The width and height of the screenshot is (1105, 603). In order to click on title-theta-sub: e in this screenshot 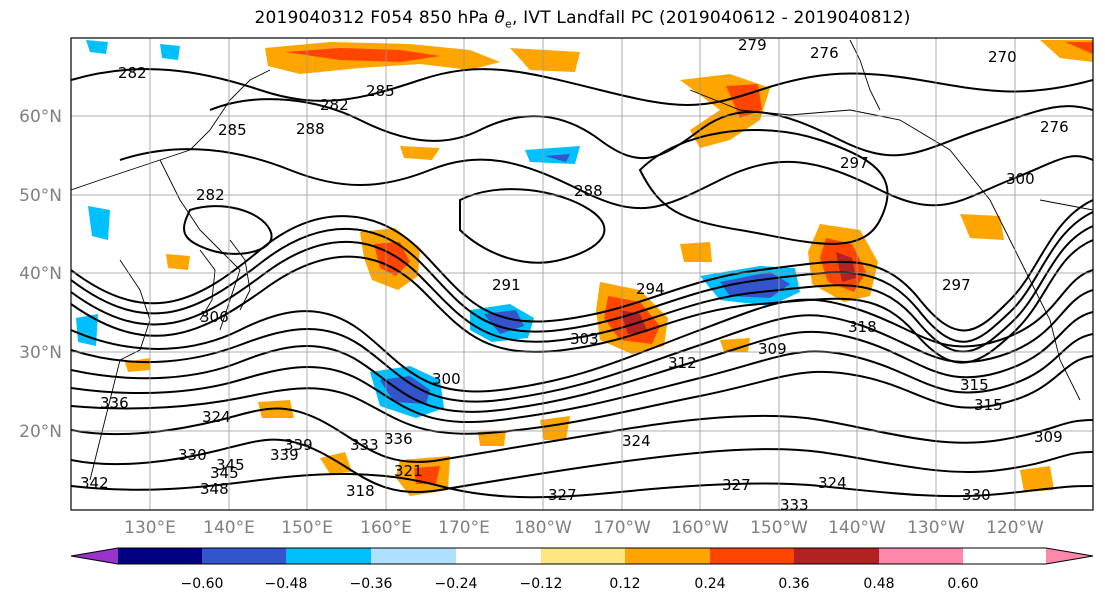, I will do `click(508, 24)`.